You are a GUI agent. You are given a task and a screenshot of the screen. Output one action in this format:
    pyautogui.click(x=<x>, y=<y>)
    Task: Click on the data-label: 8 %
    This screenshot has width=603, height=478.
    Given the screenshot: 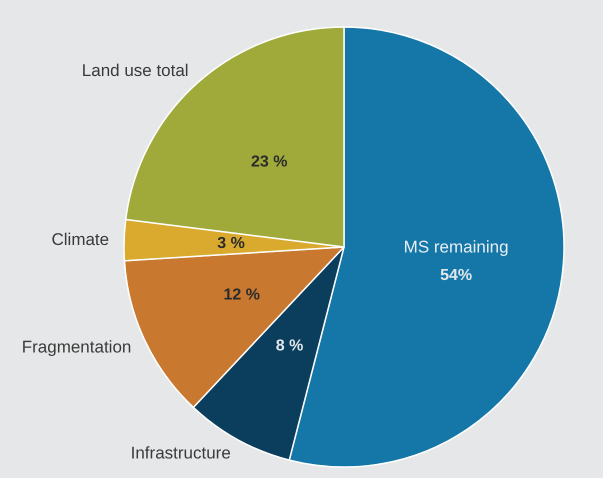 What is the action you would take?
    pyautogui.click(x=290, y=346)
    